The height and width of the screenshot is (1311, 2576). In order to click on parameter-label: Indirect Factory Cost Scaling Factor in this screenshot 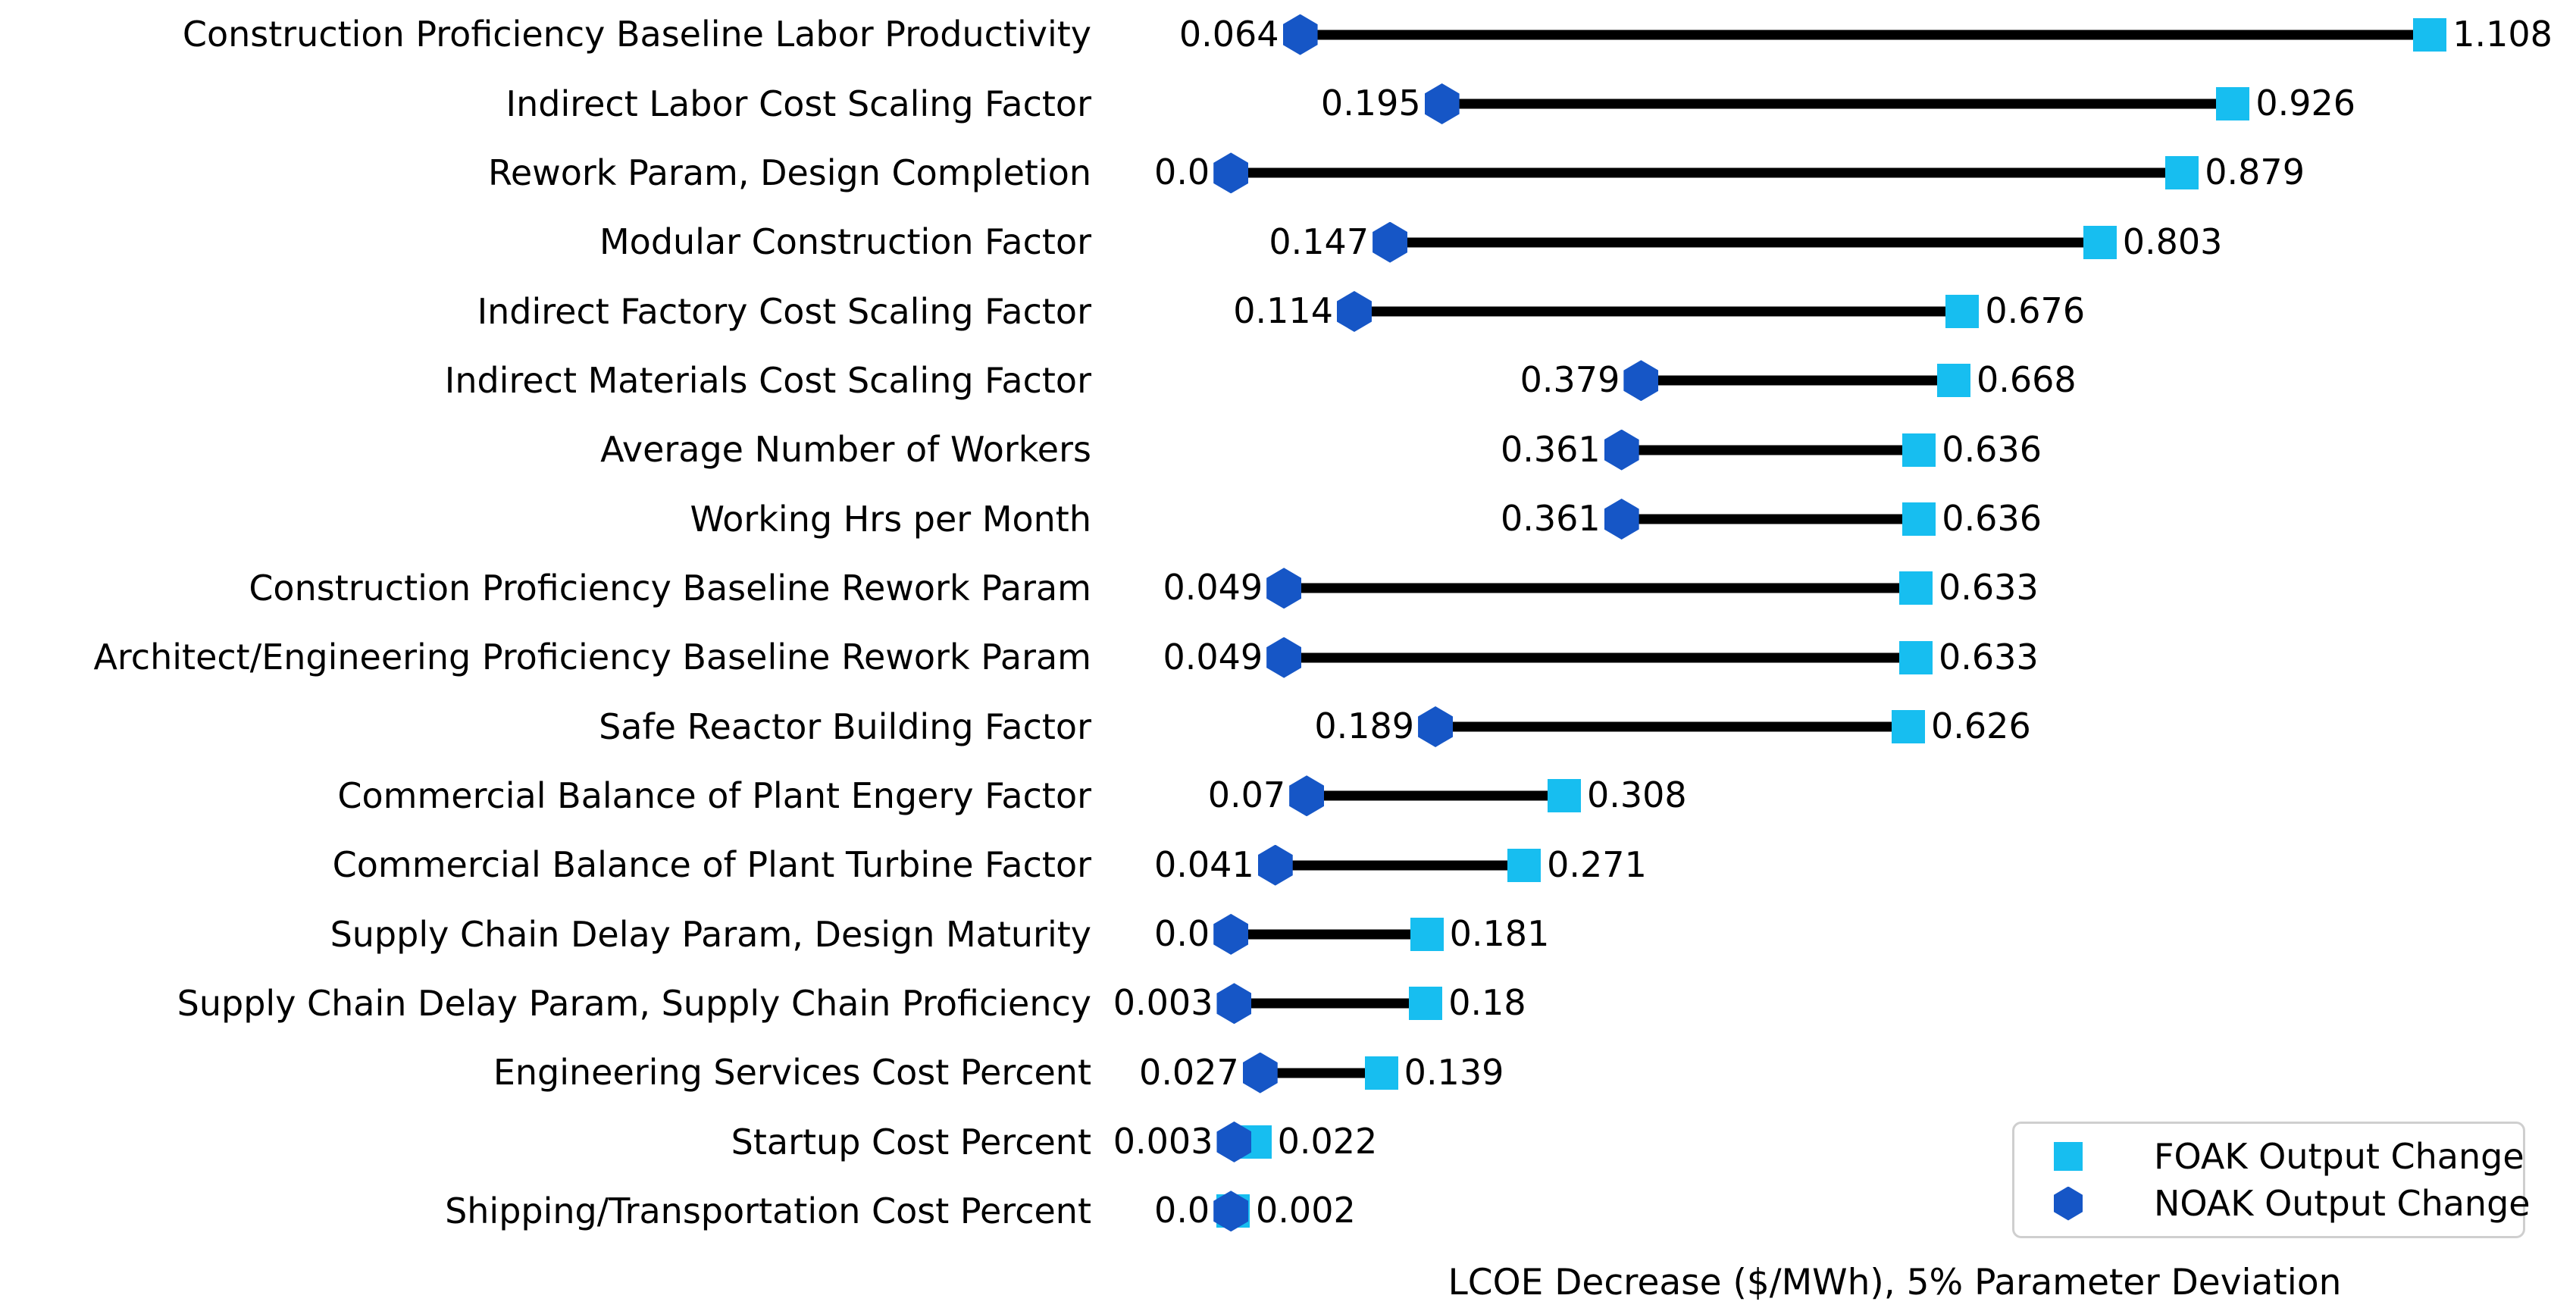, I will do `click(784, 311)`.